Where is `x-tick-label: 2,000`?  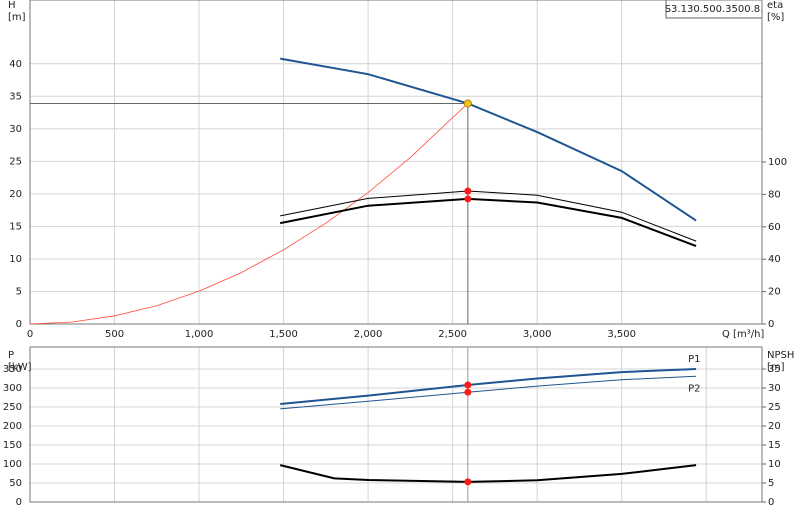 x-tick-label: 2,000 is located at coordinates (368, 334).